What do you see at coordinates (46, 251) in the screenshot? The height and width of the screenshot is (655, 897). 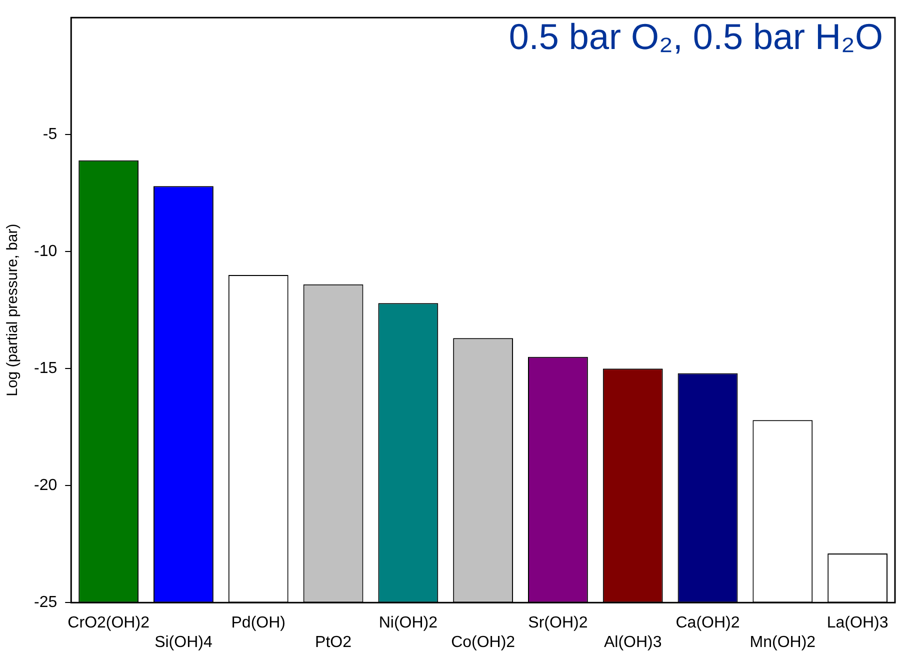 I see `y-tick-label: -10` at bounding box center [46, 251].